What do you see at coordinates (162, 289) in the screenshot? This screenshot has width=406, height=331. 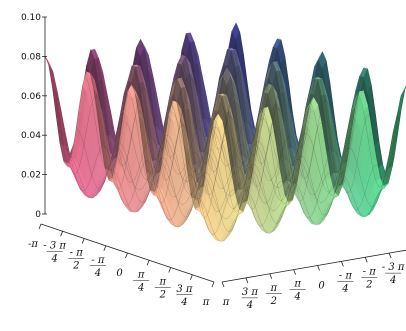 I see `x-tick-label: π2` at bounding box center [162, 289].